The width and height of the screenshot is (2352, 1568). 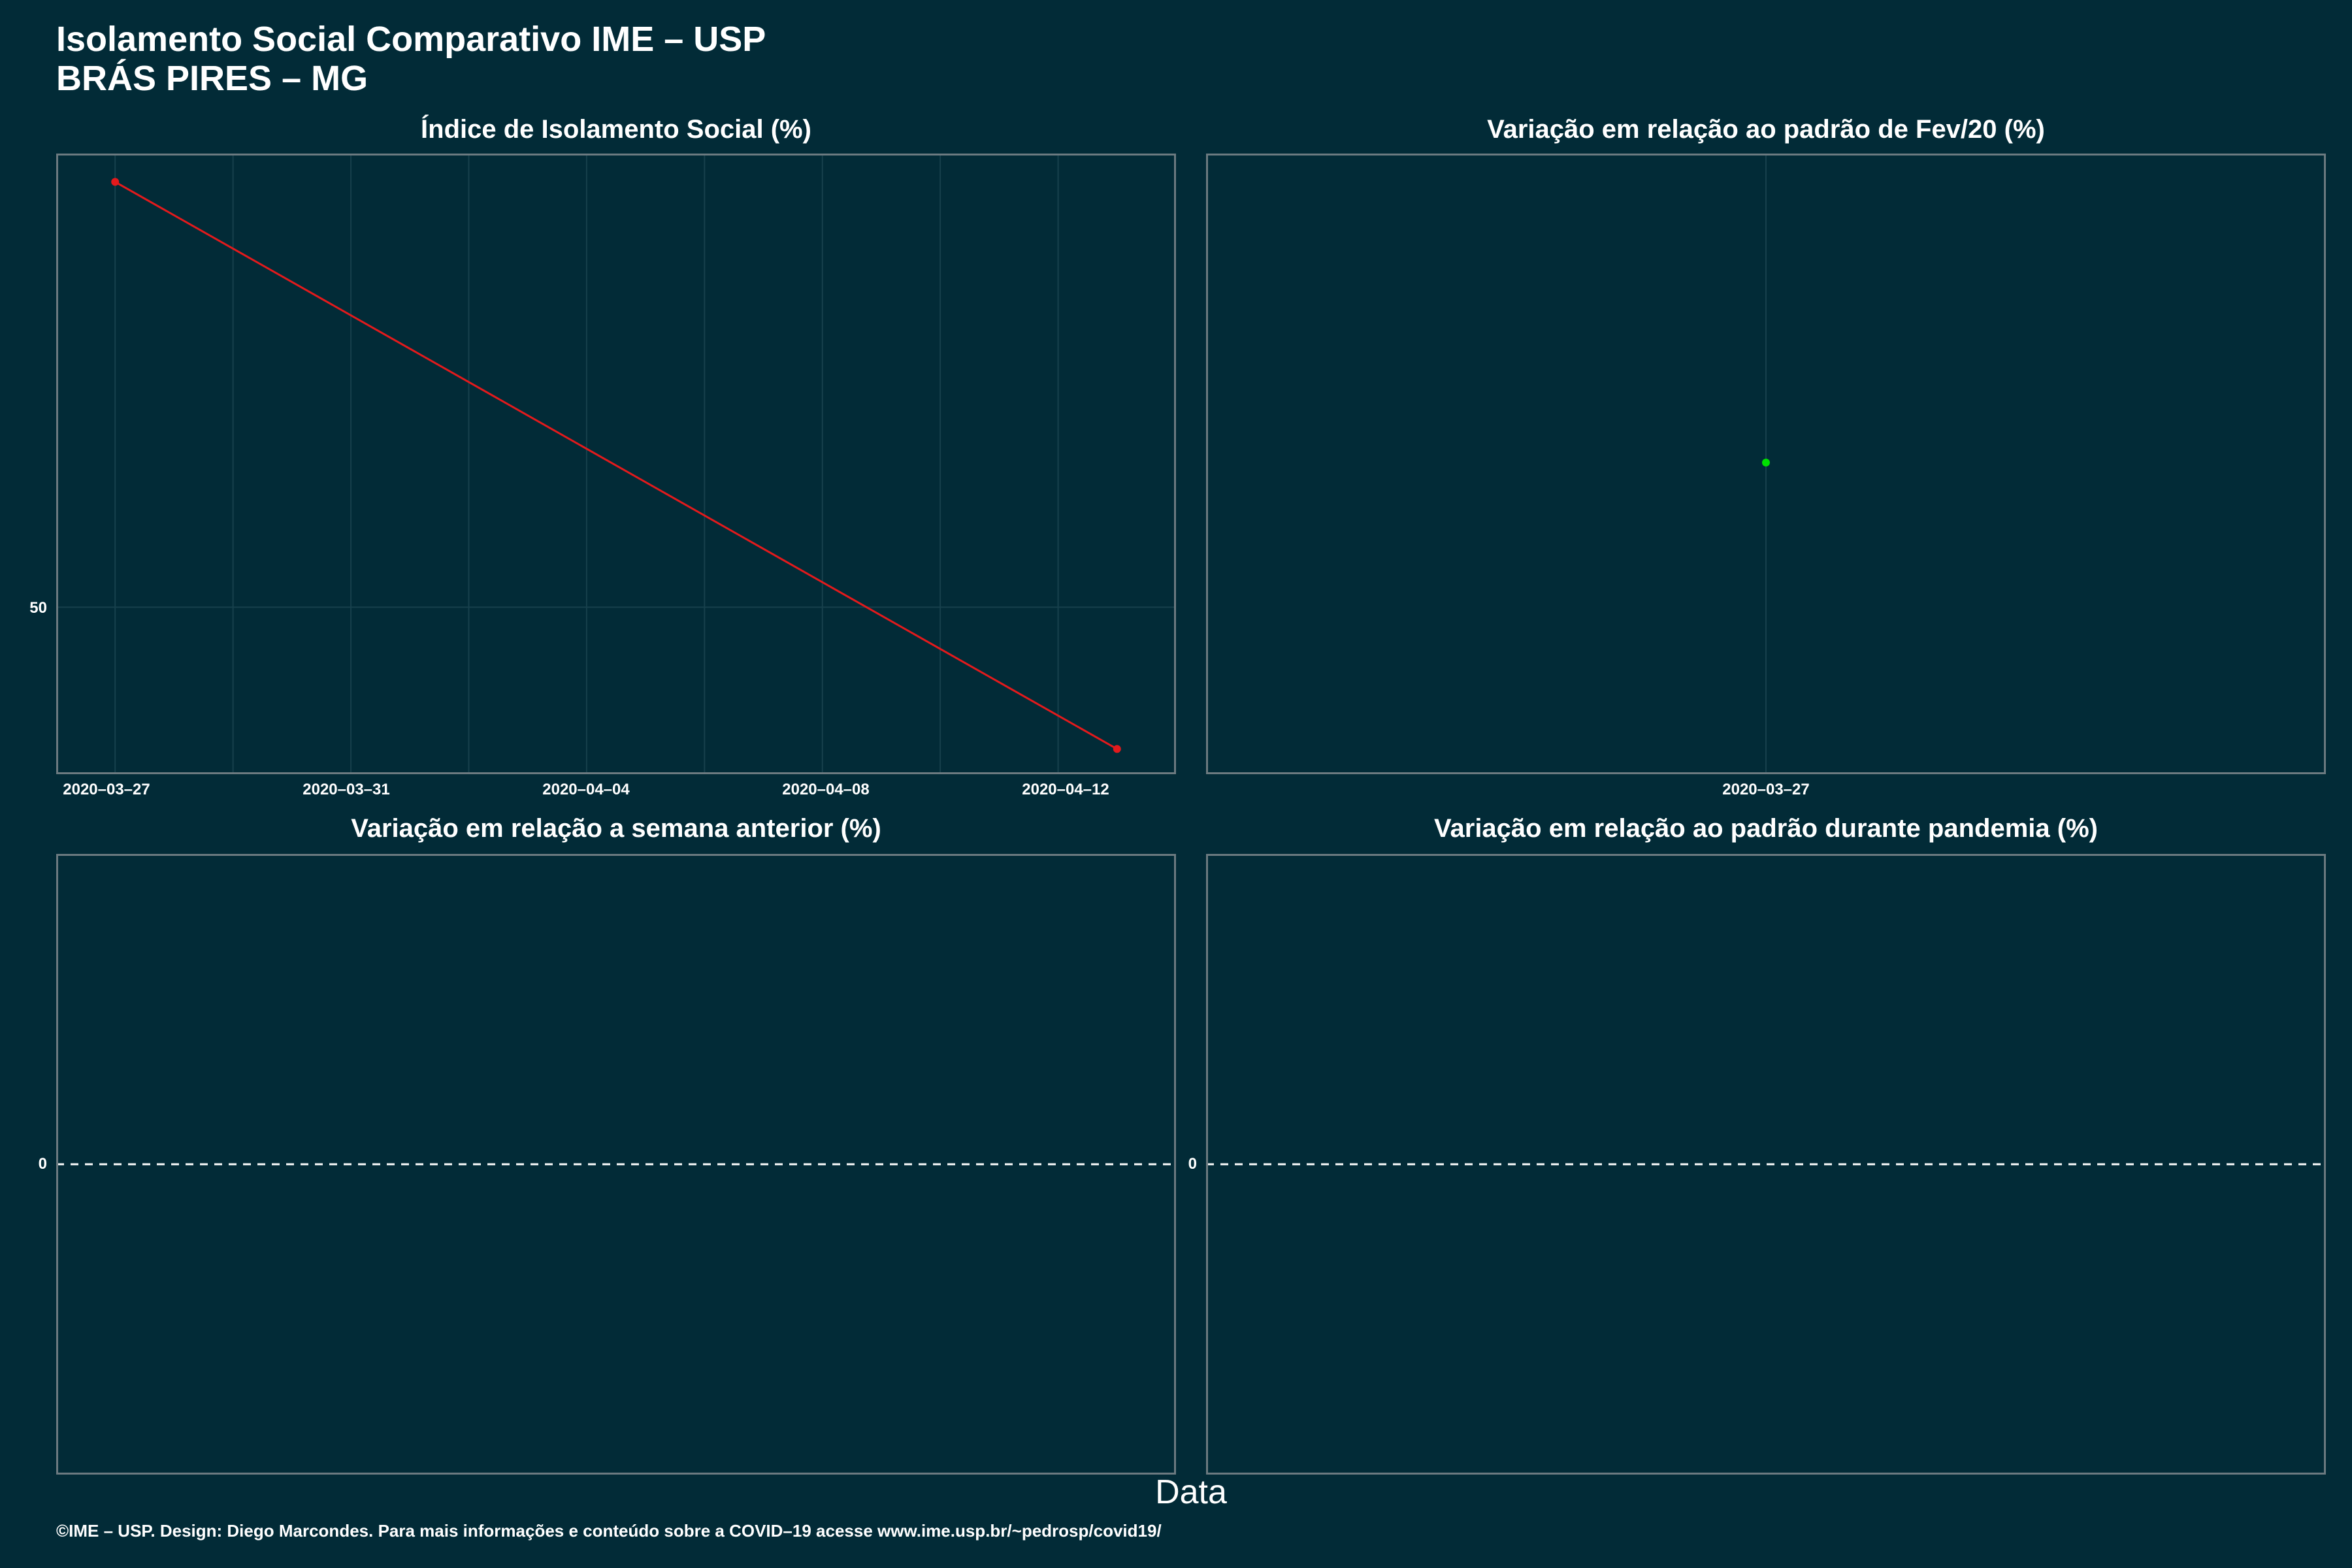 I want to click on xtick-2020-04-12: 2020–04–12, so click(x=1065, y=789).